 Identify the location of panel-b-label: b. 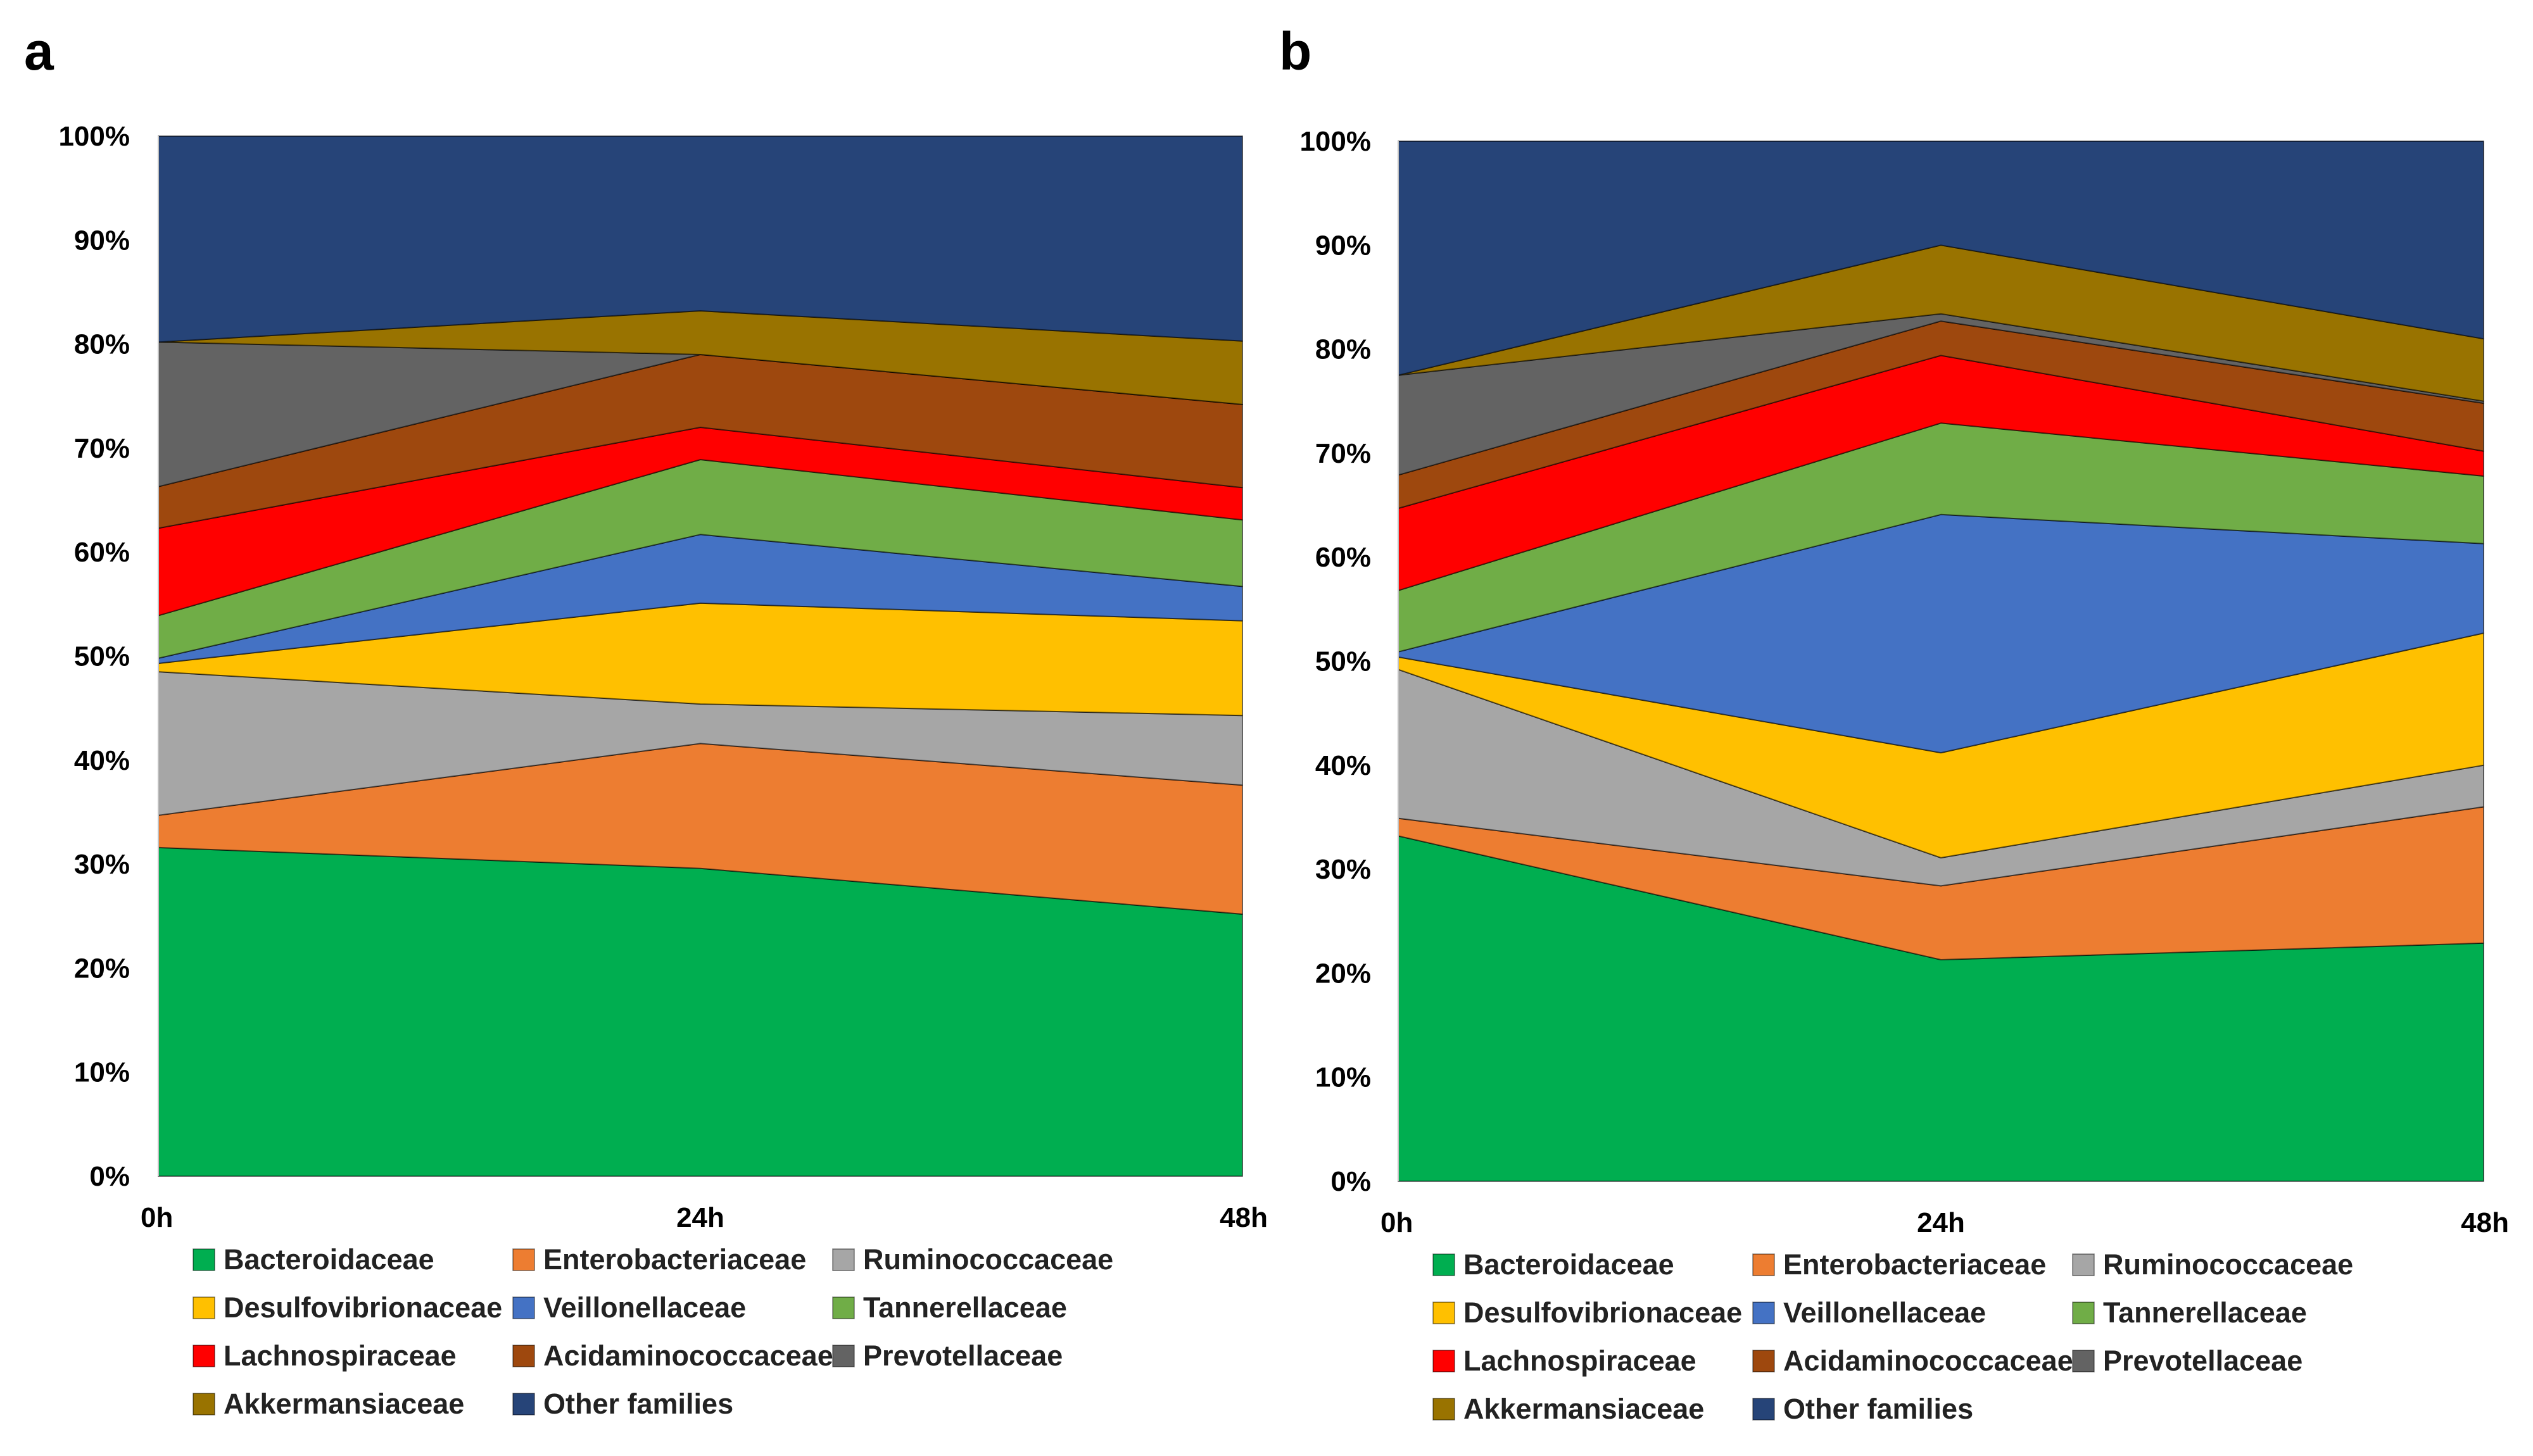
(1295, 51).